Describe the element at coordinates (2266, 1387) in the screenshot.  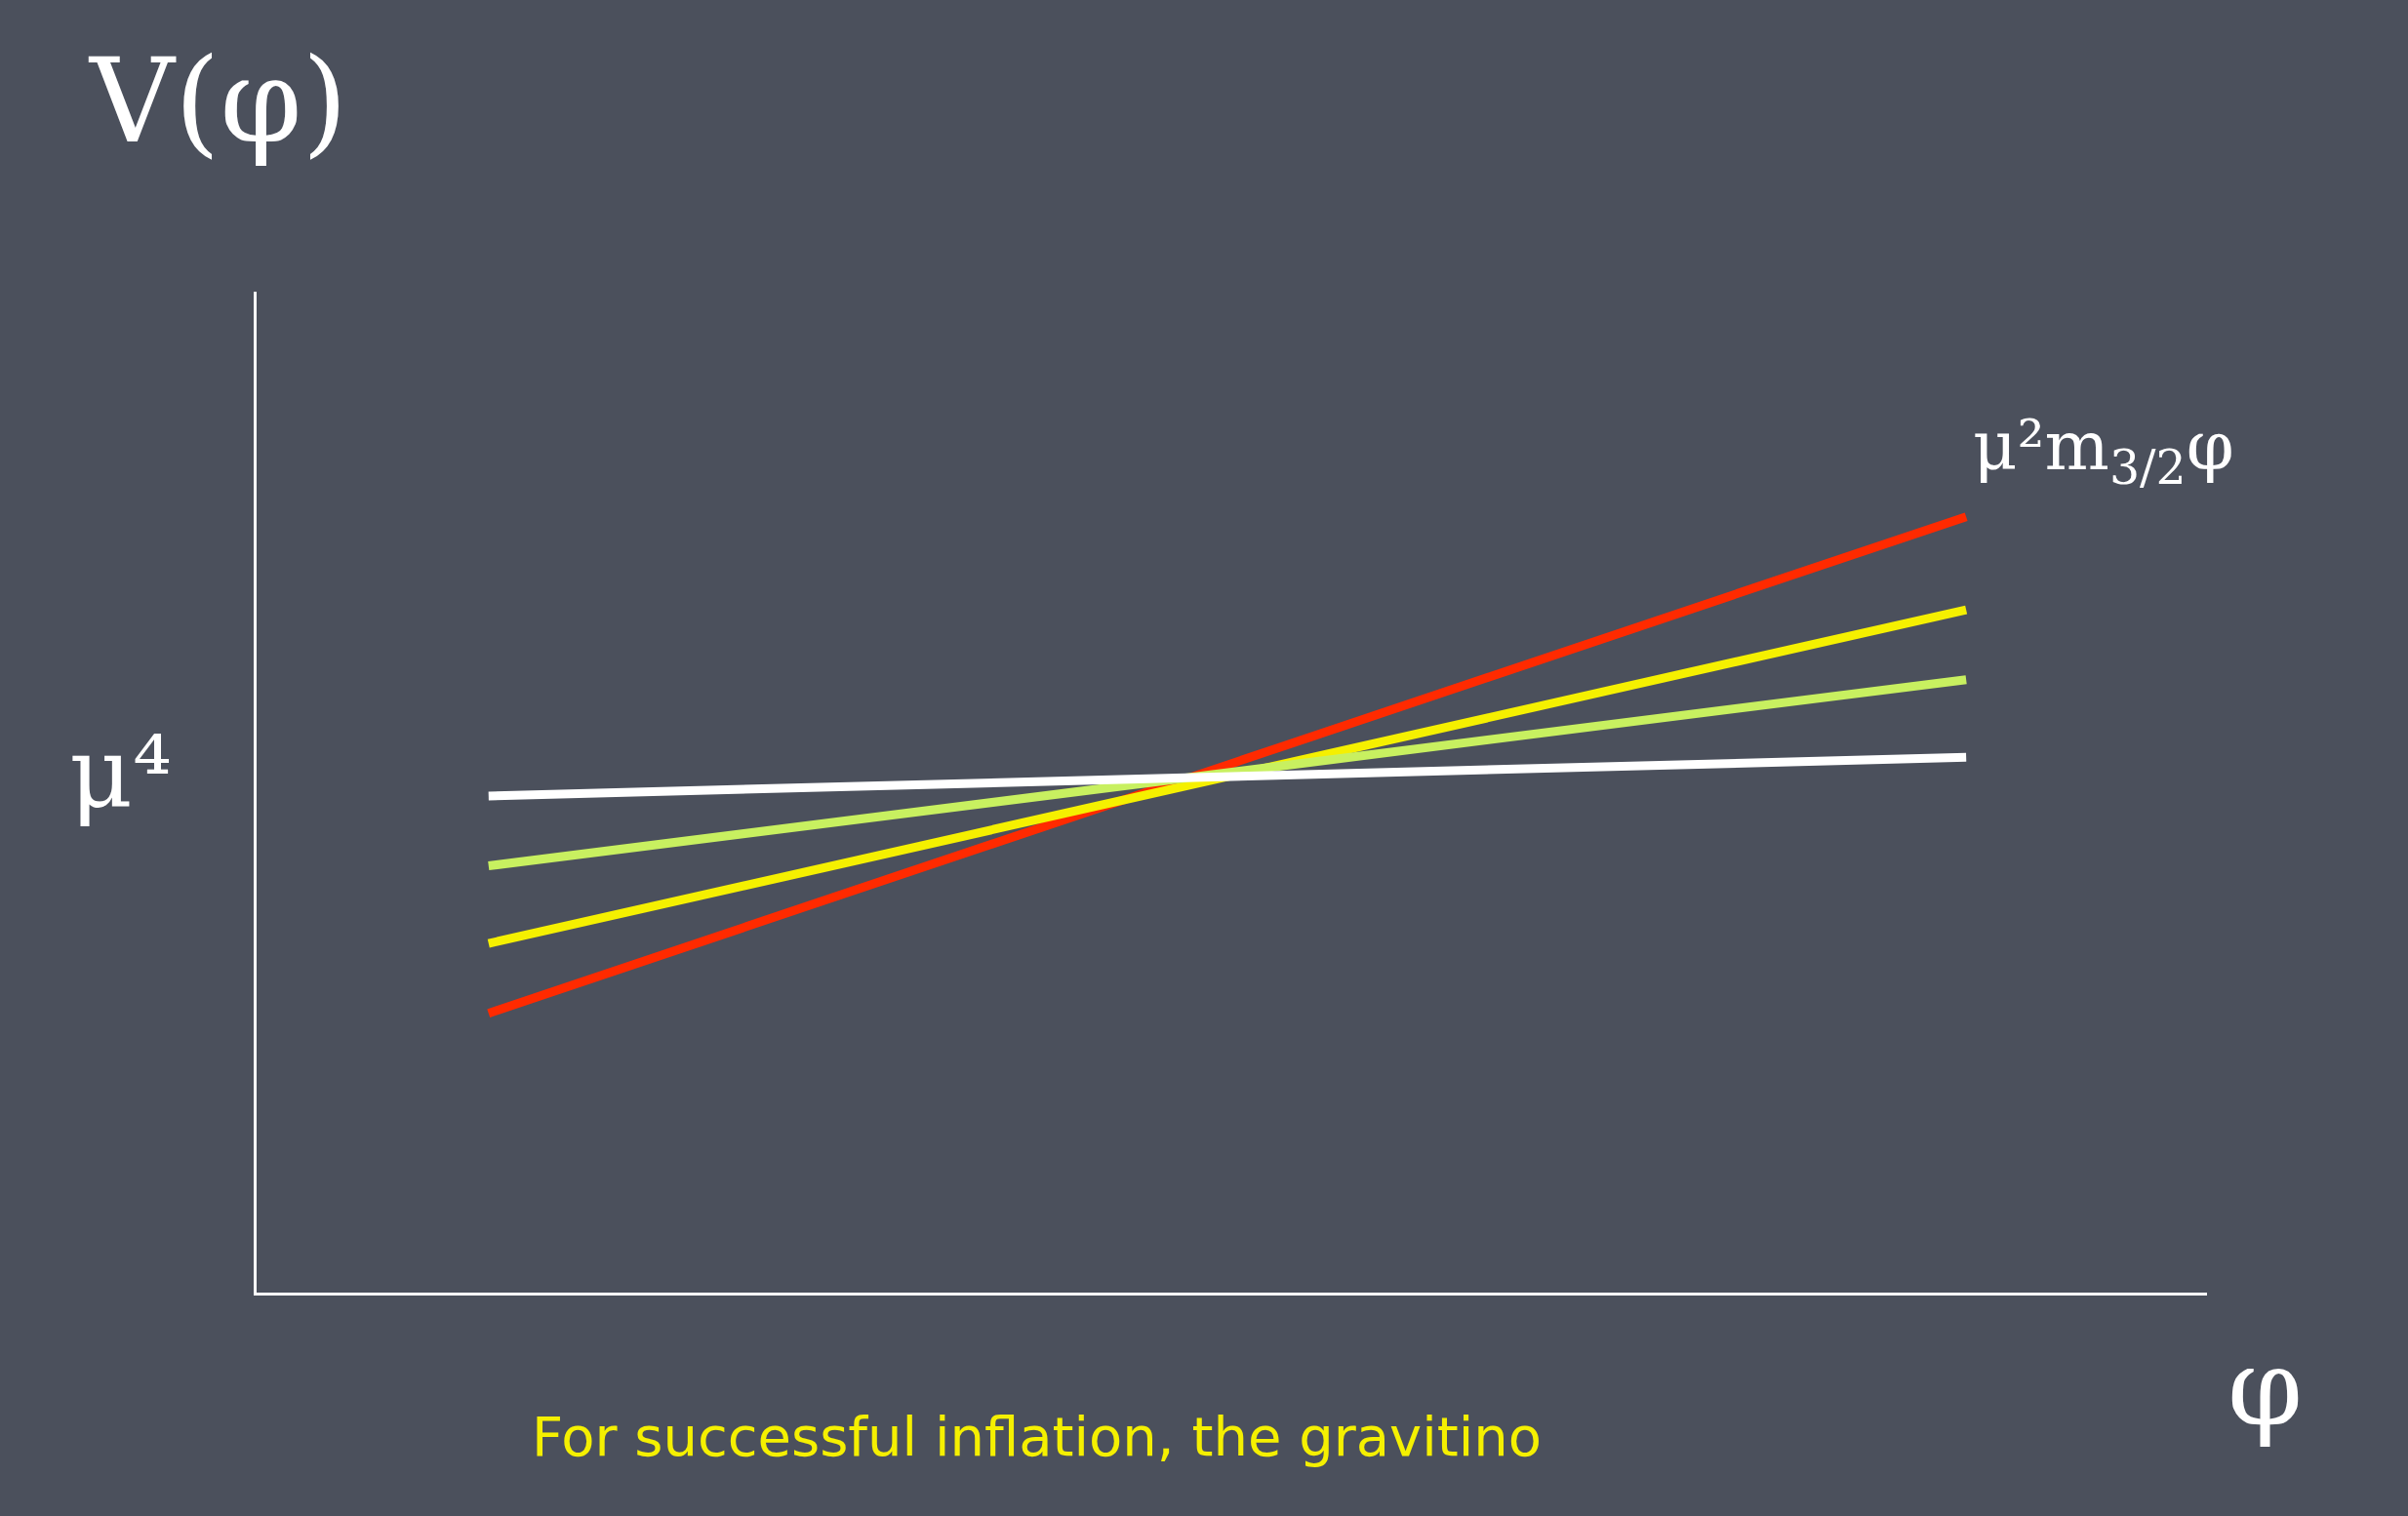
I see `x-axis-title: φ` at that location.